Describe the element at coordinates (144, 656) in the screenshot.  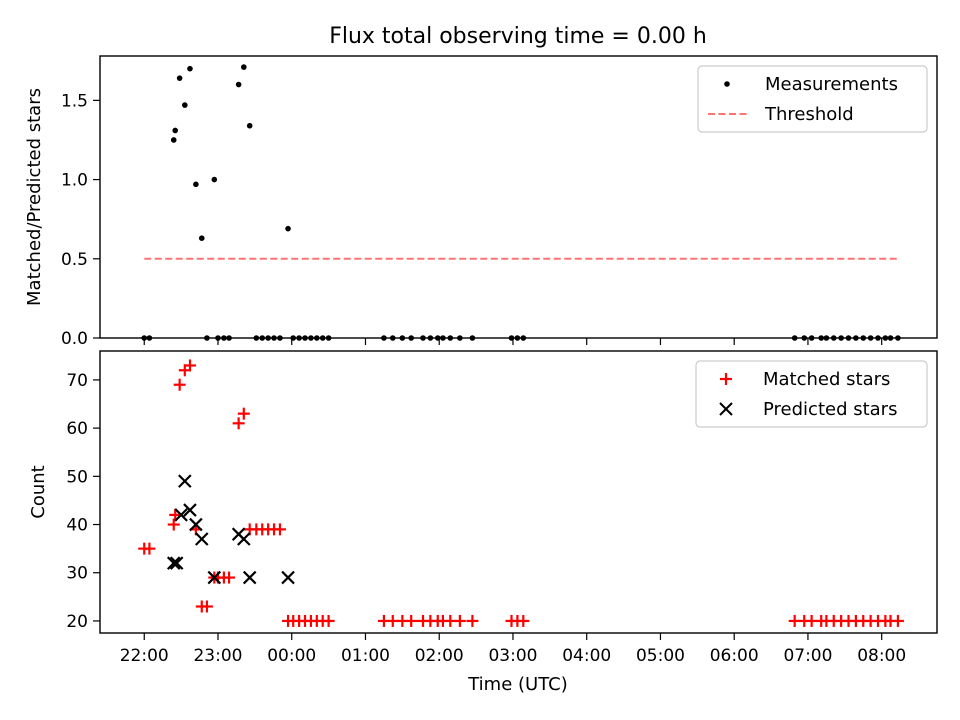
I see `x-tick-label: 22:00` at that location.